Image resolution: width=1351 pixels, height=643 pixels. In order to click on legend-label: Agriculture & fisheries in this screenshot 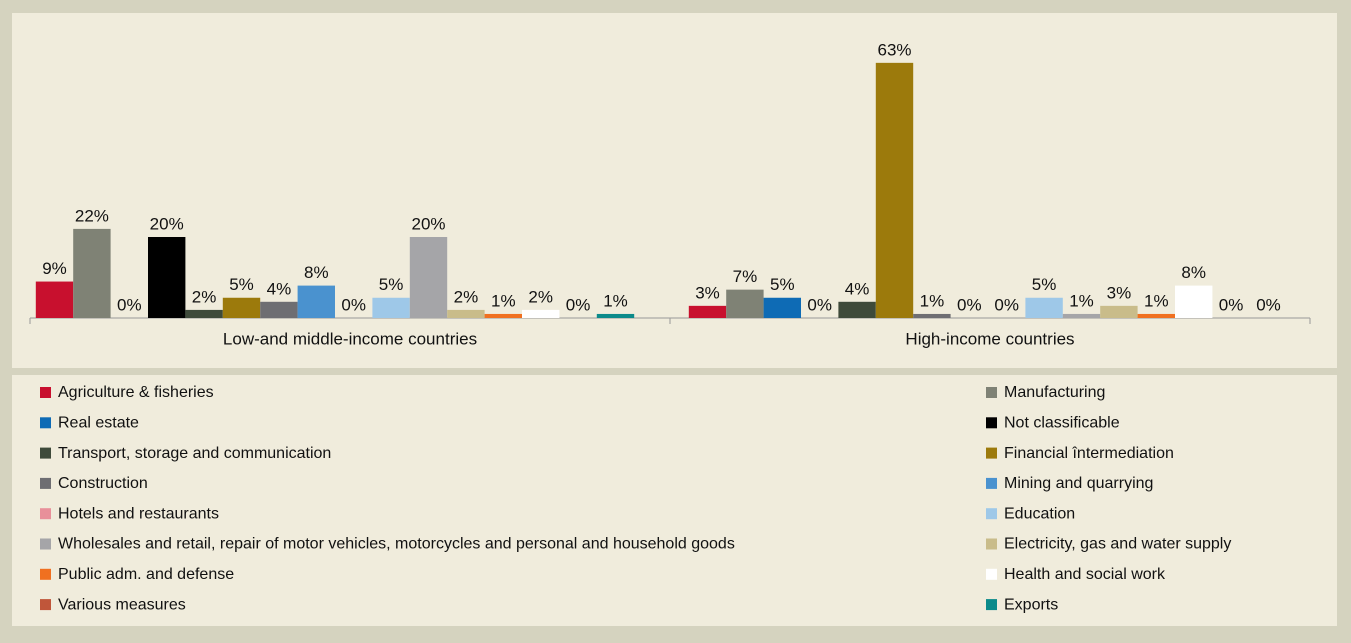, I will do `click(136, 392)`.